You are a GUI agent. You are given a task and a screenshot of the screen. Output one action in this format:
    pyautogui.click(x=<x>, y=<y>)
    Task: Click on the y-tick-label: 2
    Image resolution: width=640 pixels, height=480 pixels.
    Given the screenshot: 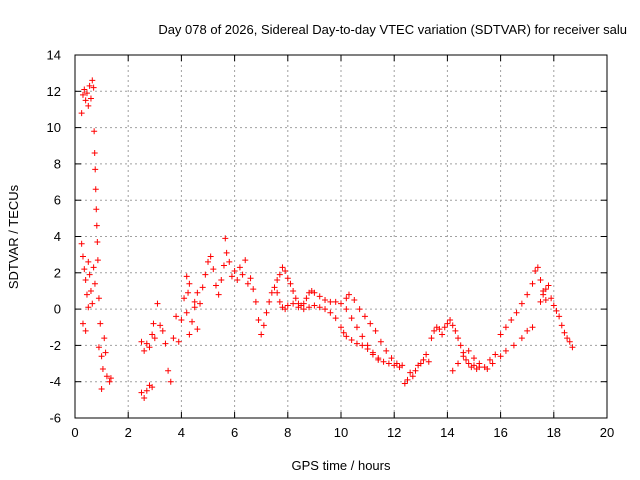 What is the action you would take?
    pyautogui.click(x=57, y=272)
    